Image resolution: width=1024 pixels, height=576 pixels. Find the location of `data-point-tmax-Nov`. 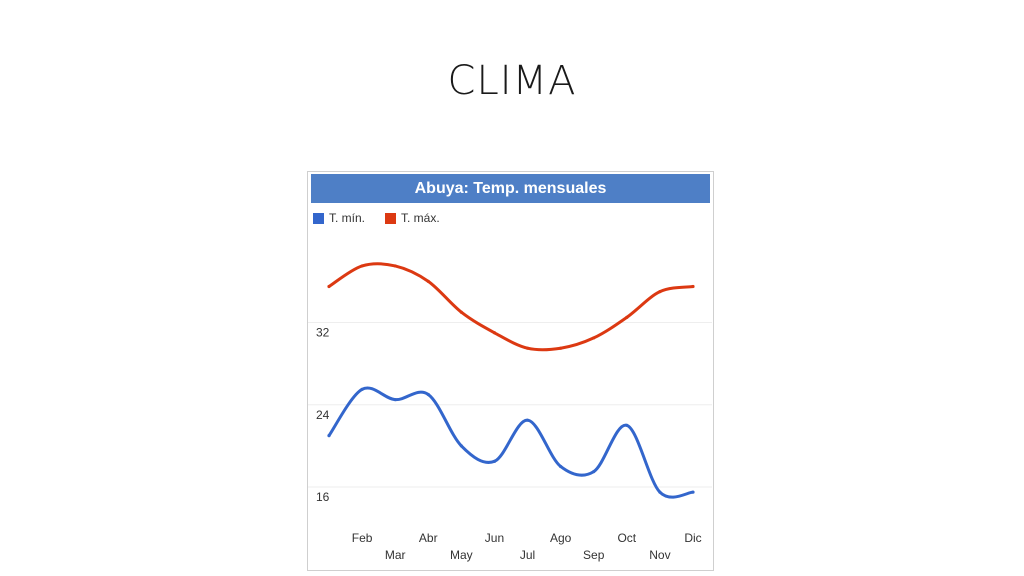

data-point-tmax-Nov is located at coordinates (660, 292).